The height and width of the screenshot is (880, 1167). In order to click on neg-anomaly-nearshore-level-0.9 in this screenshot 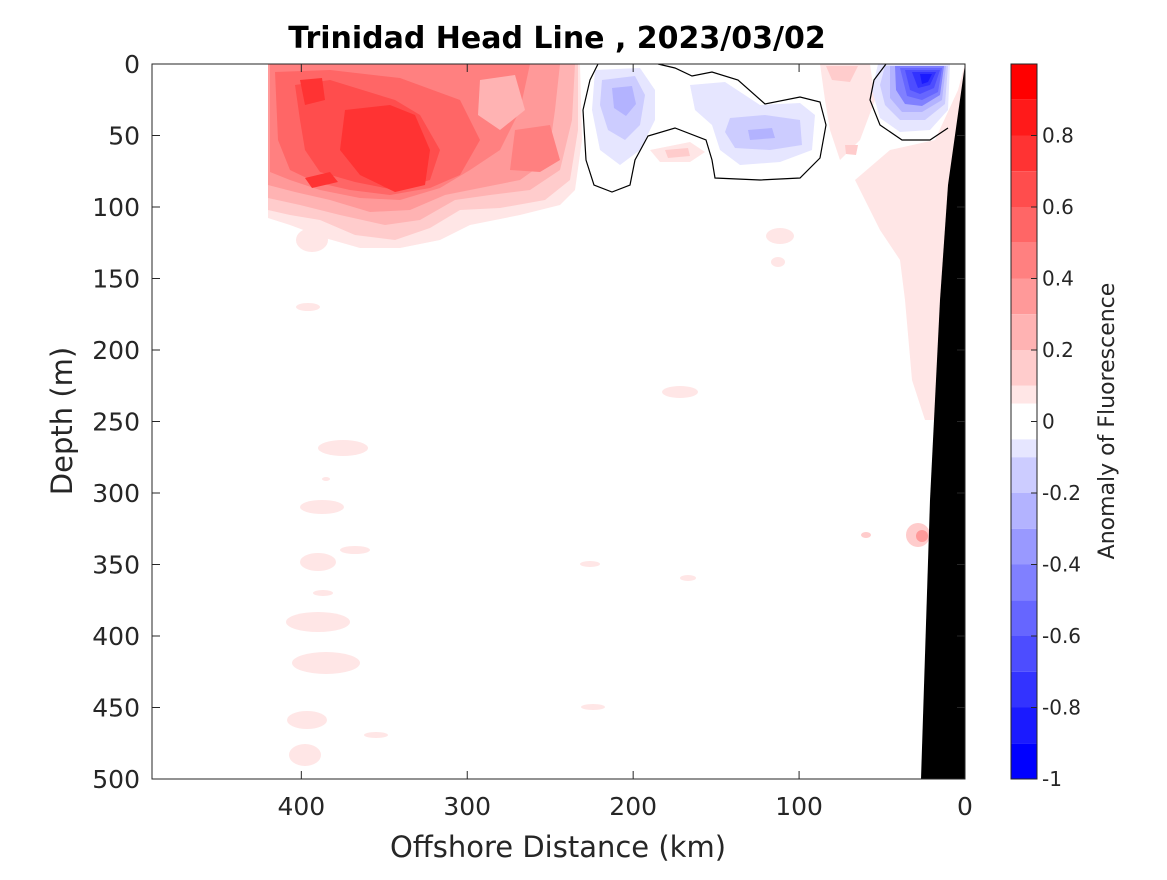, I will do `click(926, 79)`.